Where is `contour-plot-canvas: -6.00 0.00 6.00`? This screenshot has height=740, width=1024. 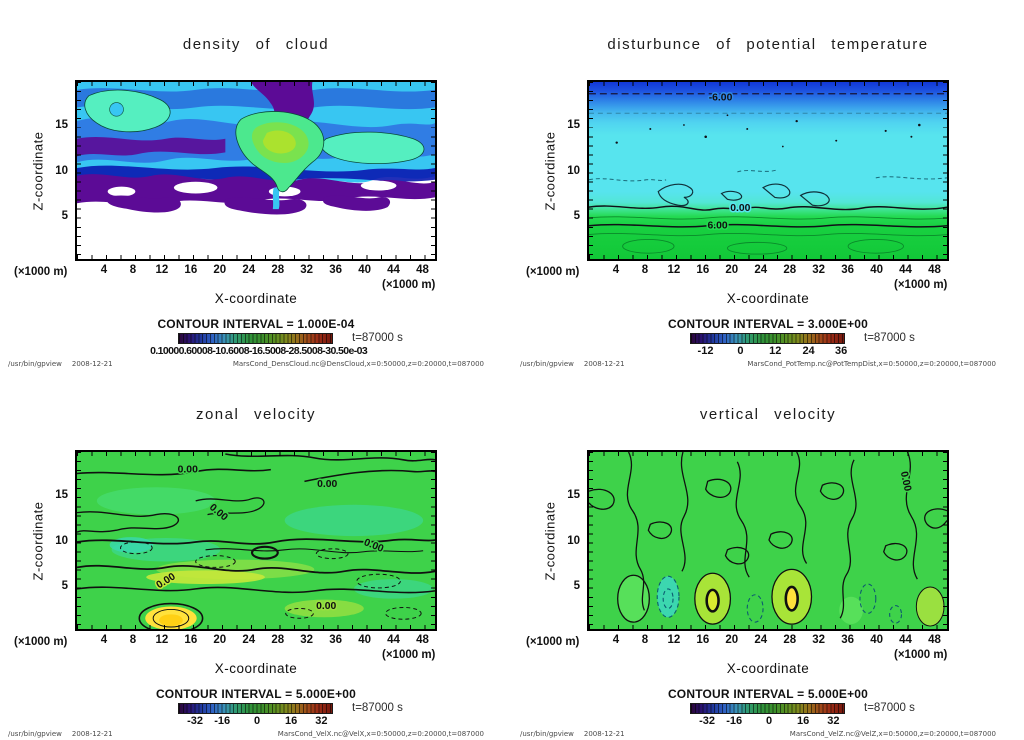 contour-plot-canvas: -6.00 0.00 6.00 is located at coordinates (768, 170).